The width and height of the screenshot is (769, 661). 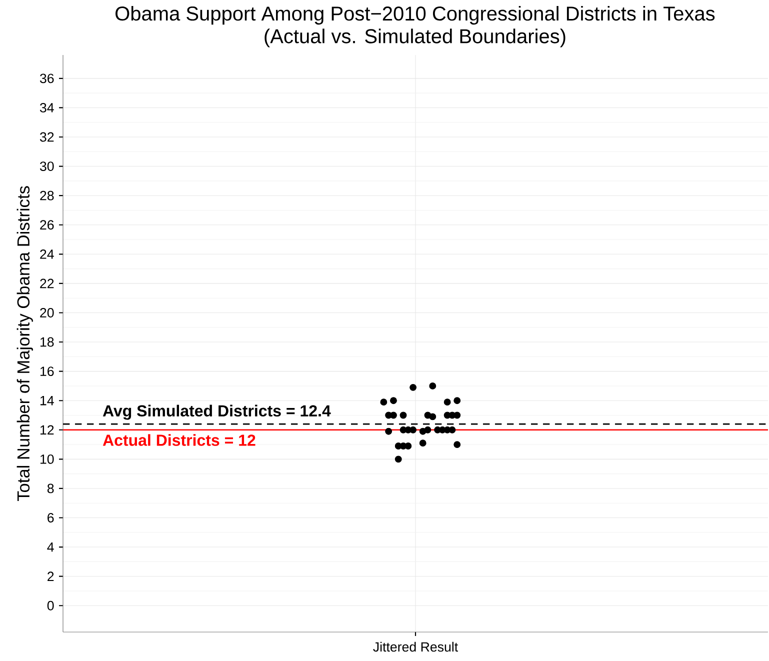 What do you see at coordinates (415, 15) in the screenshot?
I see `chart-title: Obama Support Among Post−2010 Congressional Districts in Texas` at bounding box center [415, 15].